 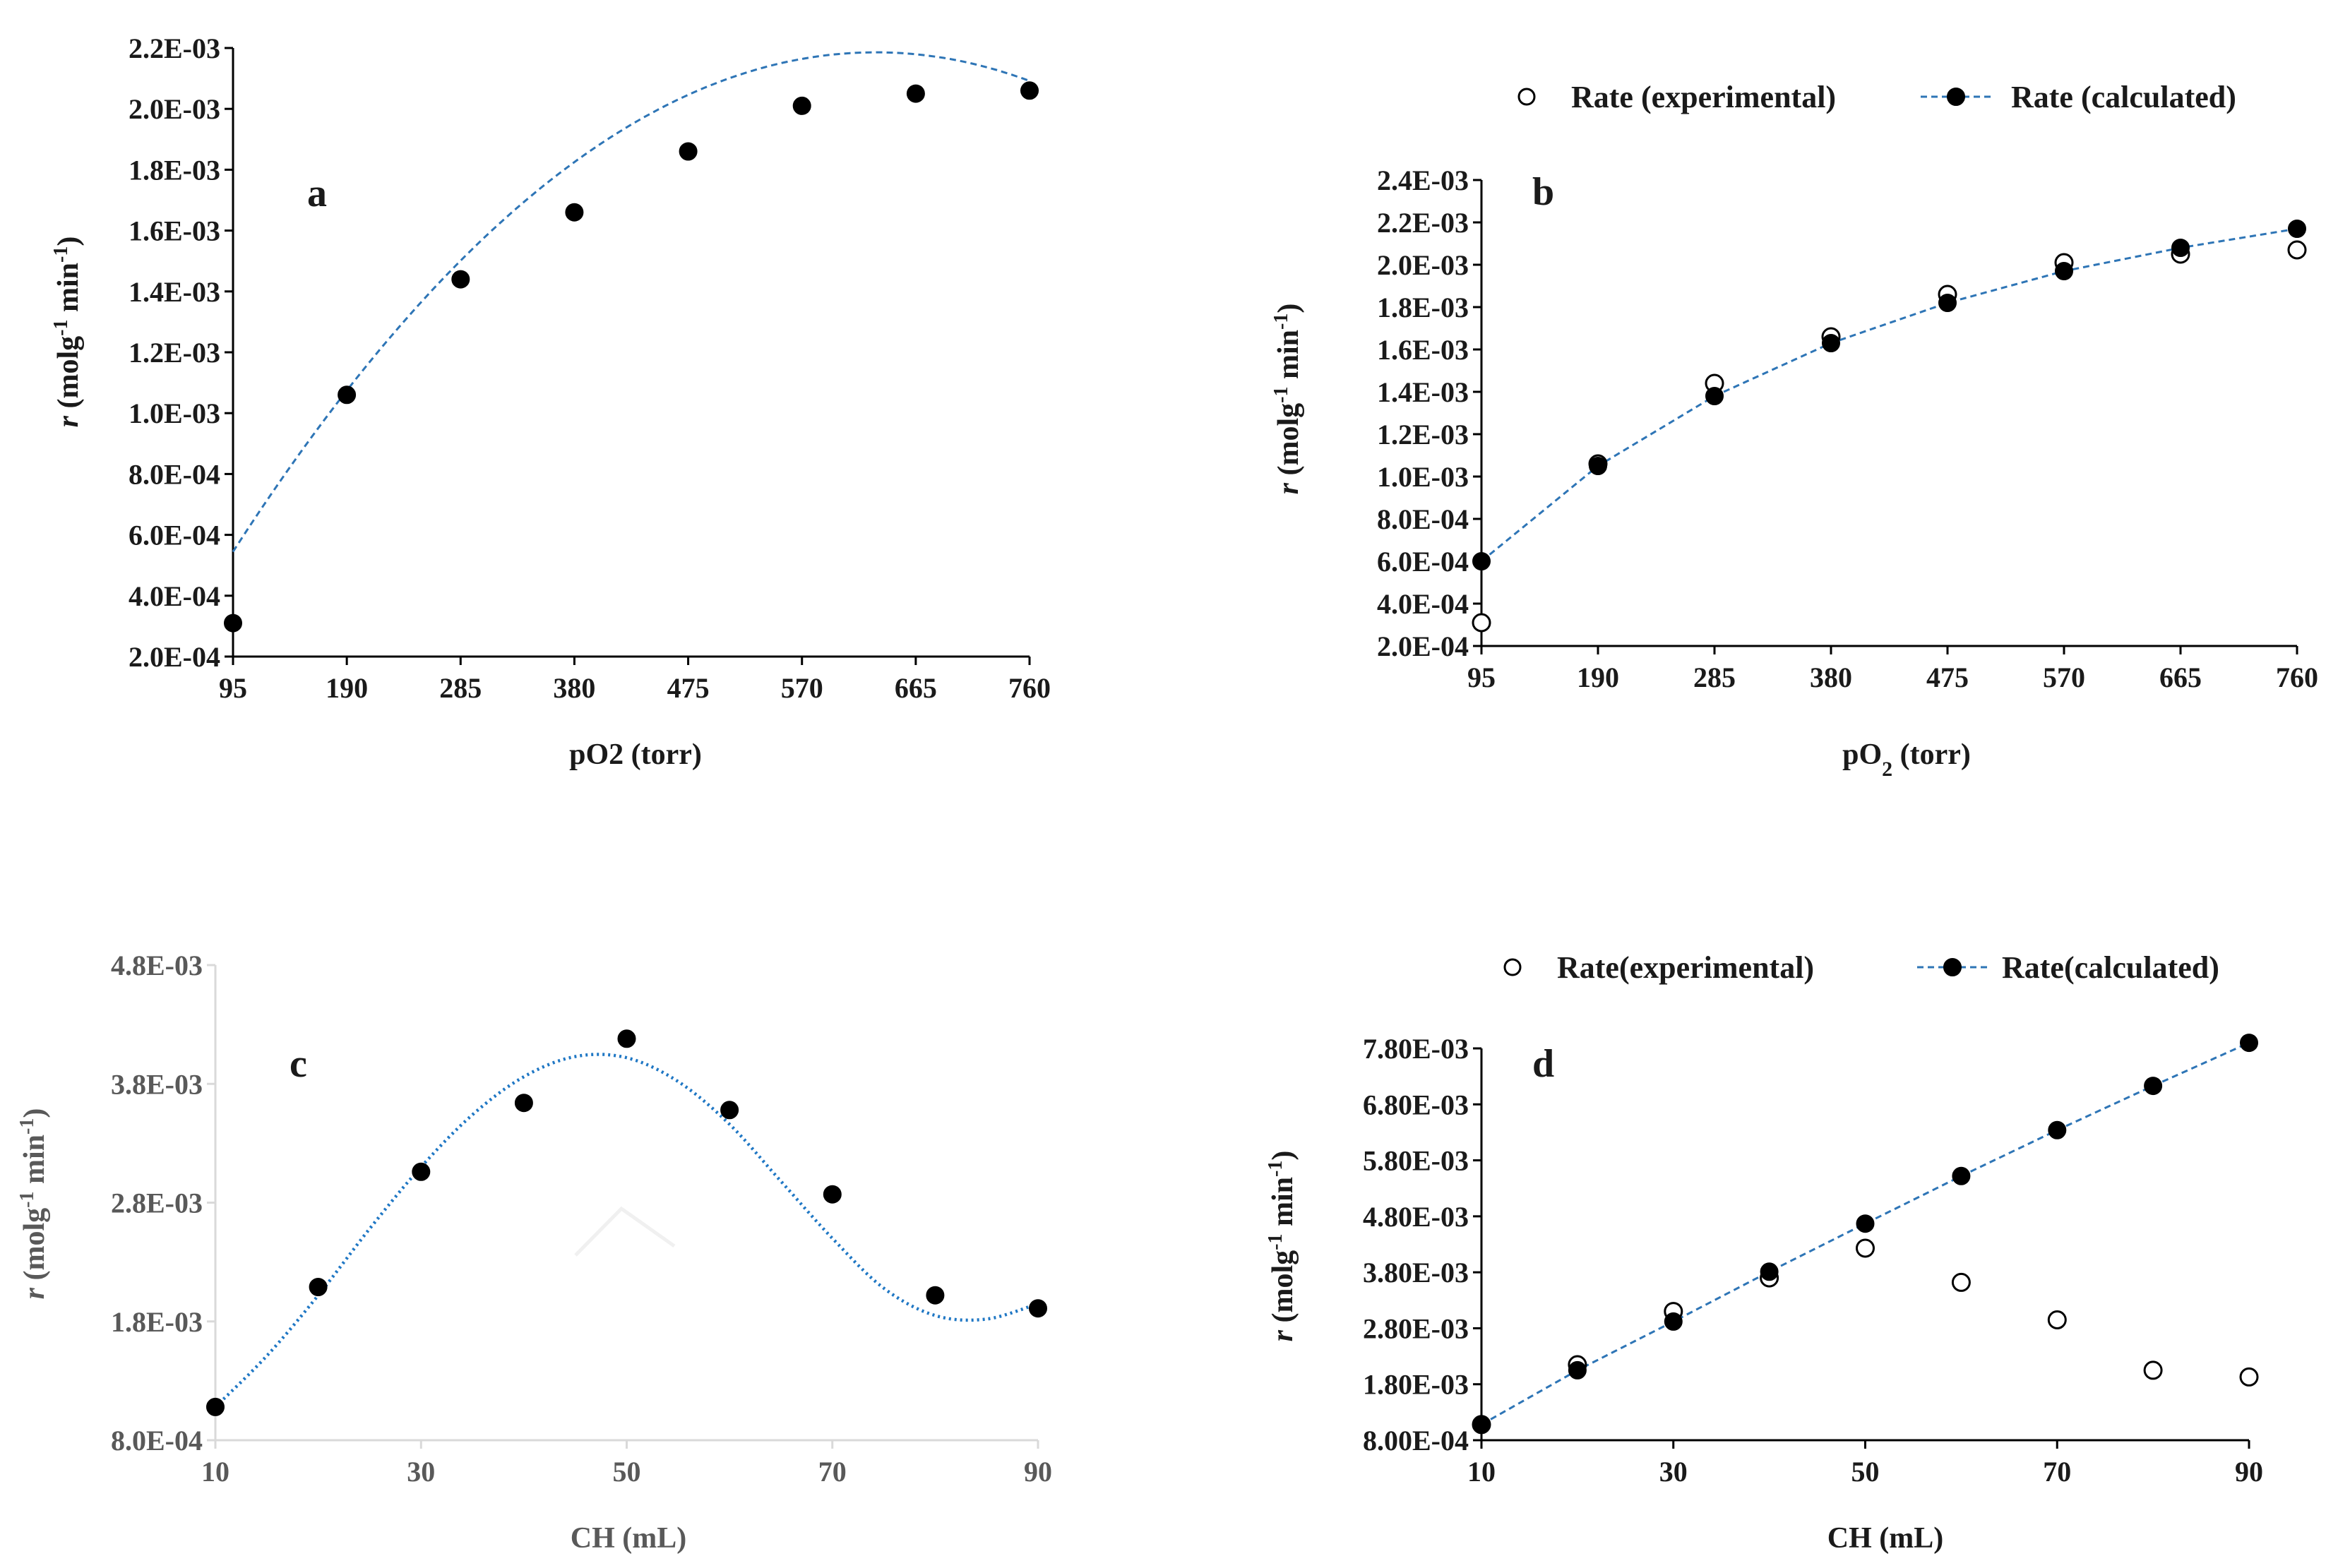 What do you see at coordinates (174, 48) in the screenshot?
I see `y-tick-label: 2.2E-03` at bounding box center [174, 48].